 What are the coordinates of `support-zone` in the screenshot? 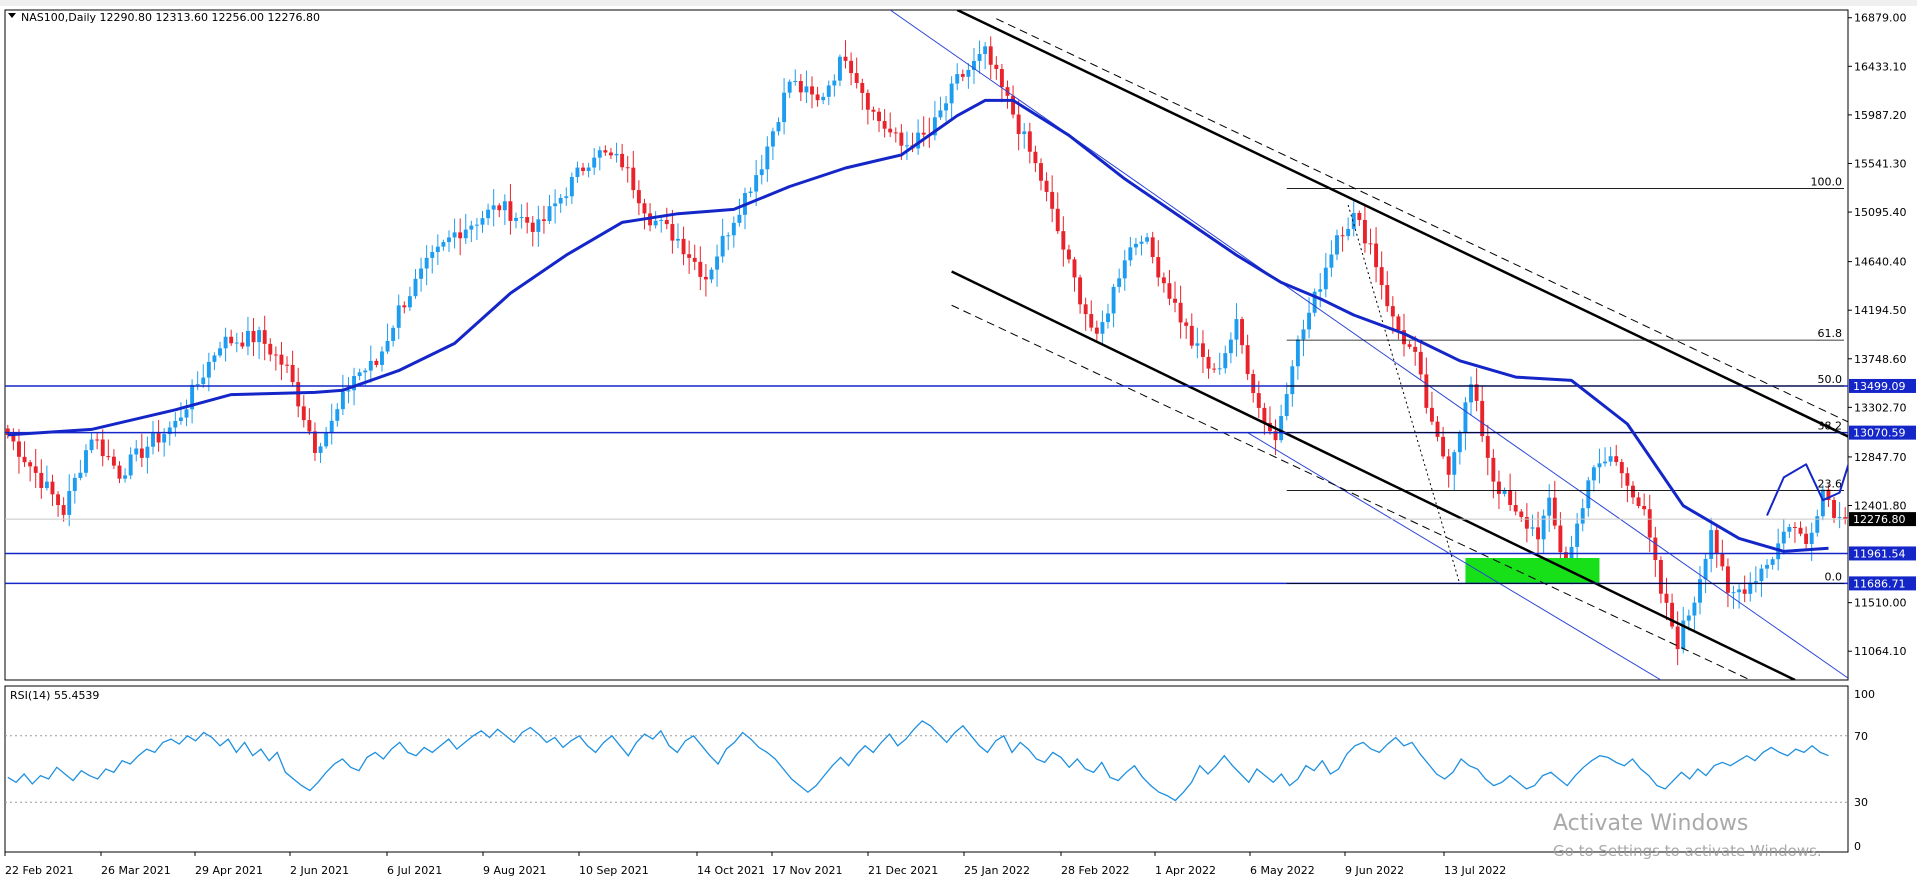 It's located at (1532, 570).